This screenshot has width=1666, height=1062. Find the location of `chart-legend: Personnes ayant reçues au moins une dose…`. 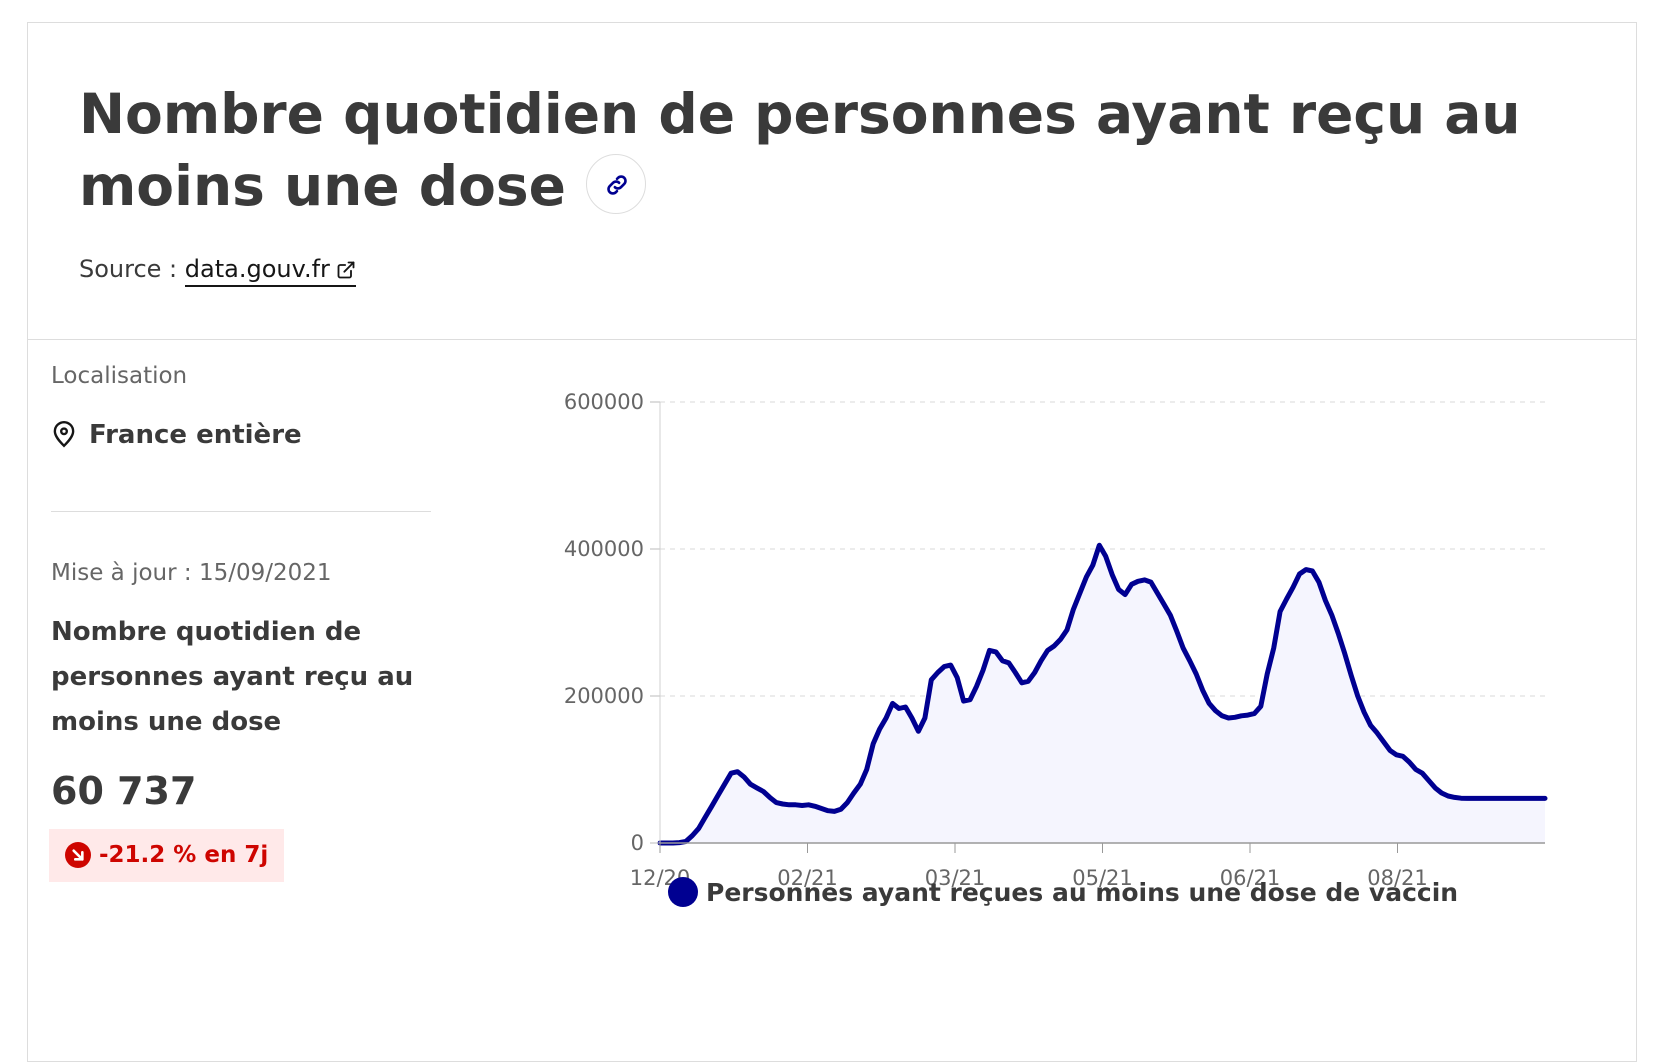

chart-legend: Personnes ayant reçues au moins une dose… is located at coordinates (1063, 892).